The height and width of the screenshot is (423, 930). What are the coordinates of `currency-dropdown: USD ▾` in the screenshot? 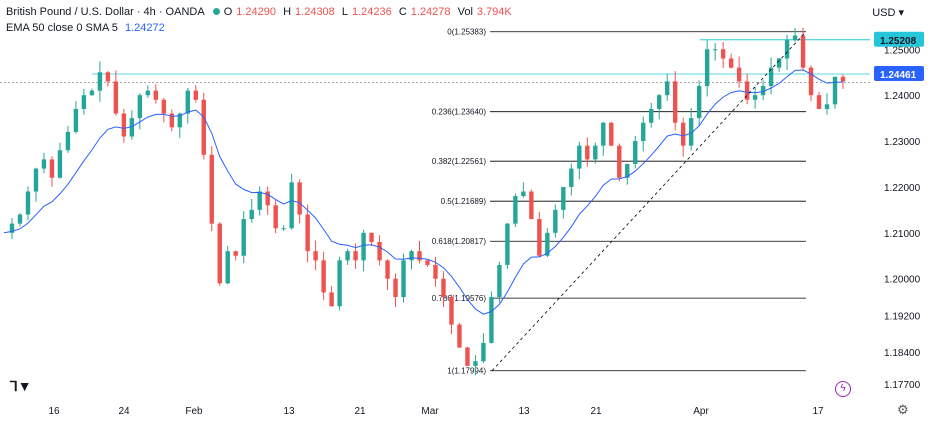 It's located at (888, 13).